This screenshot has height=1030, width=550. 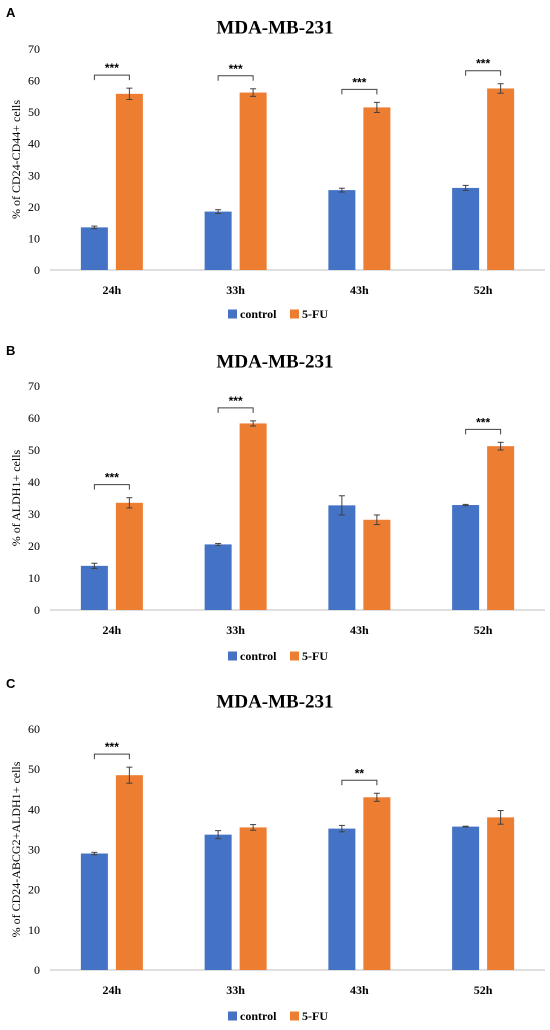 I want to click on y-tick-label: 70, so click(x=34, y=386).